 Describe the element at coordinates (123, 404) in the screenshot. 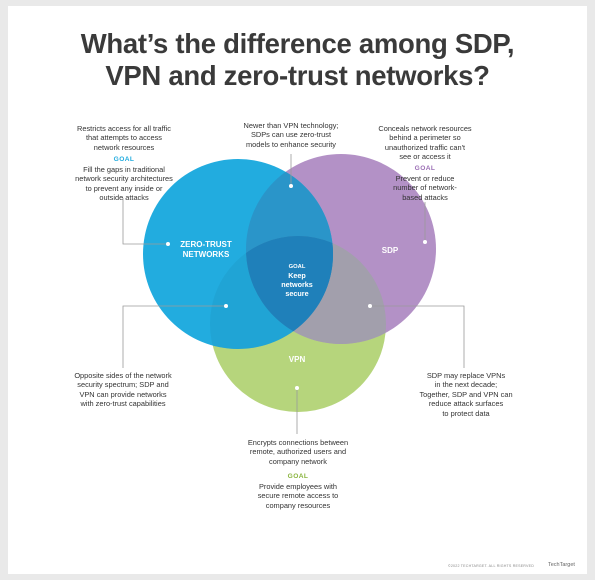

I see `ztn-vpn-line: with zero-trust capabilities` at that location.